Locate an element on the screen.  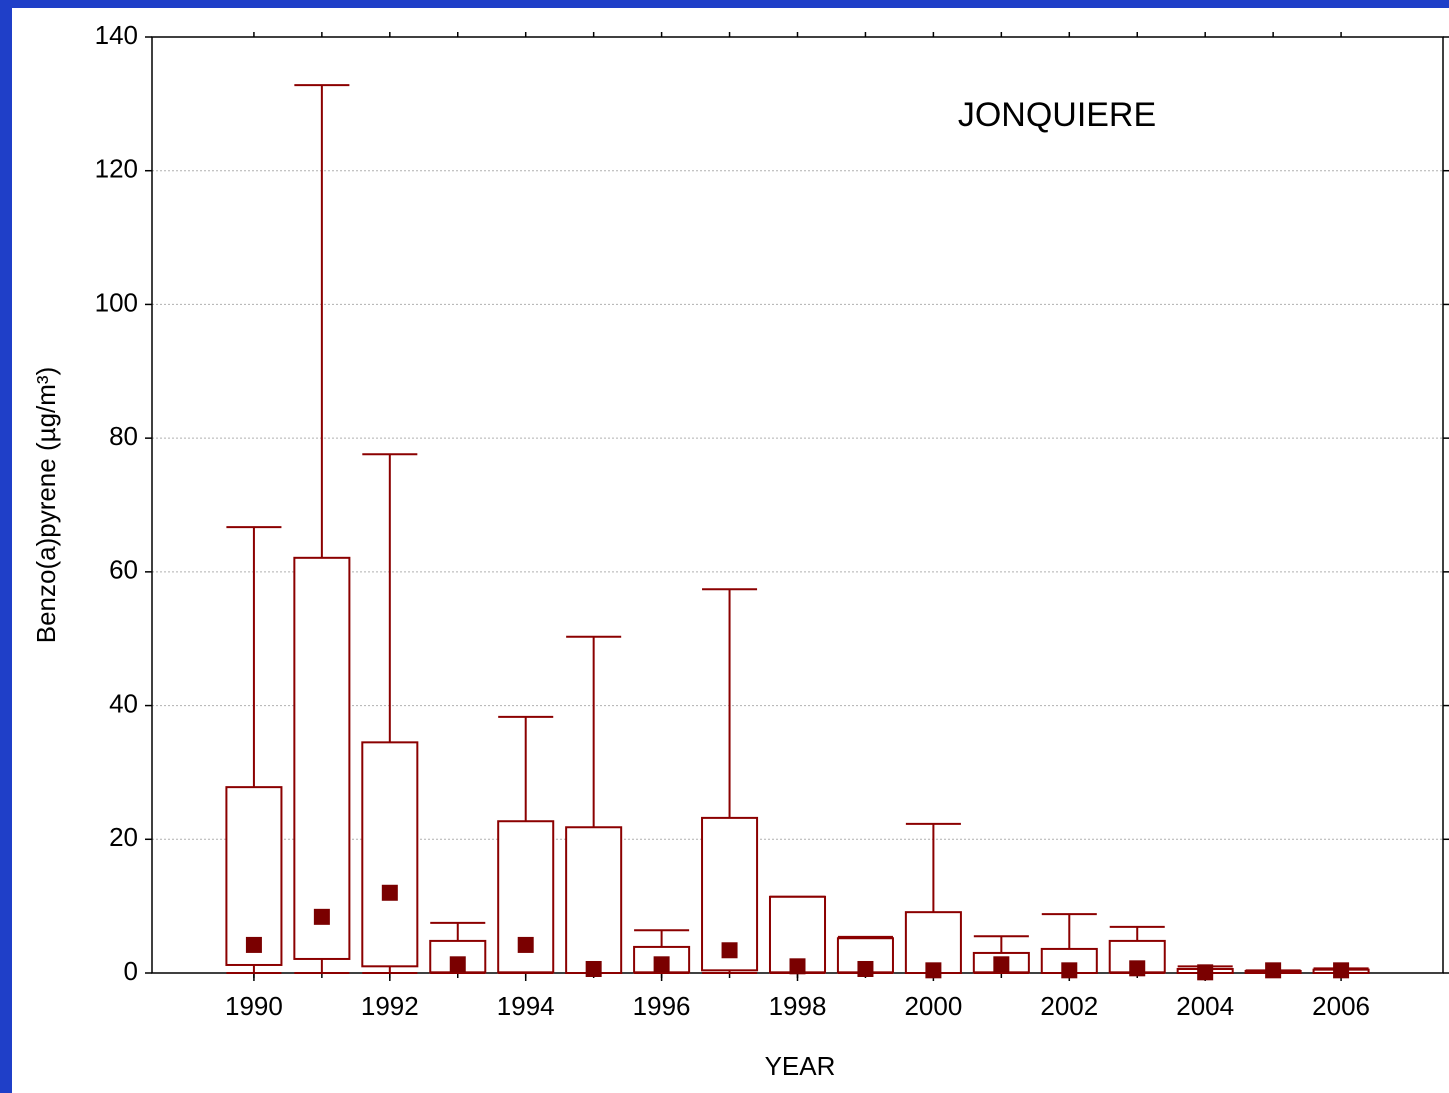
x-tick-label: 1996 is located at coordinates (662, 1006).